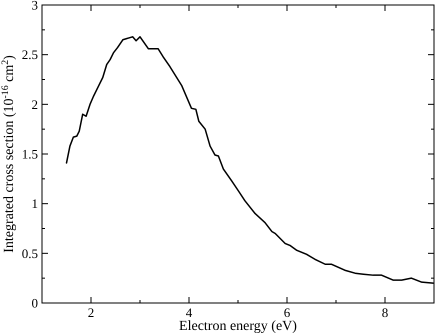 This screenshot has height=335, width=436. Describe the element at coordinates (287, 312) in the screenshot. I see `x-tick-label: 6` at that location.